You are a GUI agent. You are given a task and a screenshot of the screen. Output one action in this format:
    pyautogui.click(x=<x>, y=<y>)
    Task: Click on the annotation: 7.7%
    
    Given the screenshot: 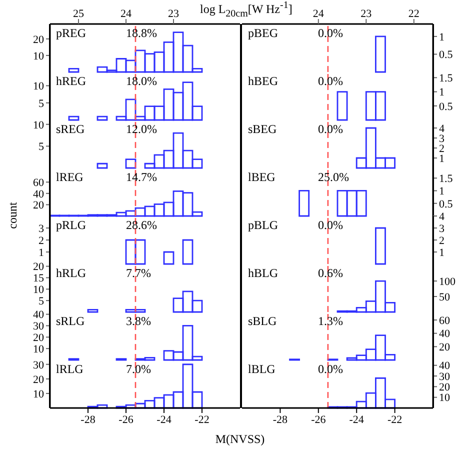 What is the action you would take?
    pyautogui.click(x=138, y=273)
    